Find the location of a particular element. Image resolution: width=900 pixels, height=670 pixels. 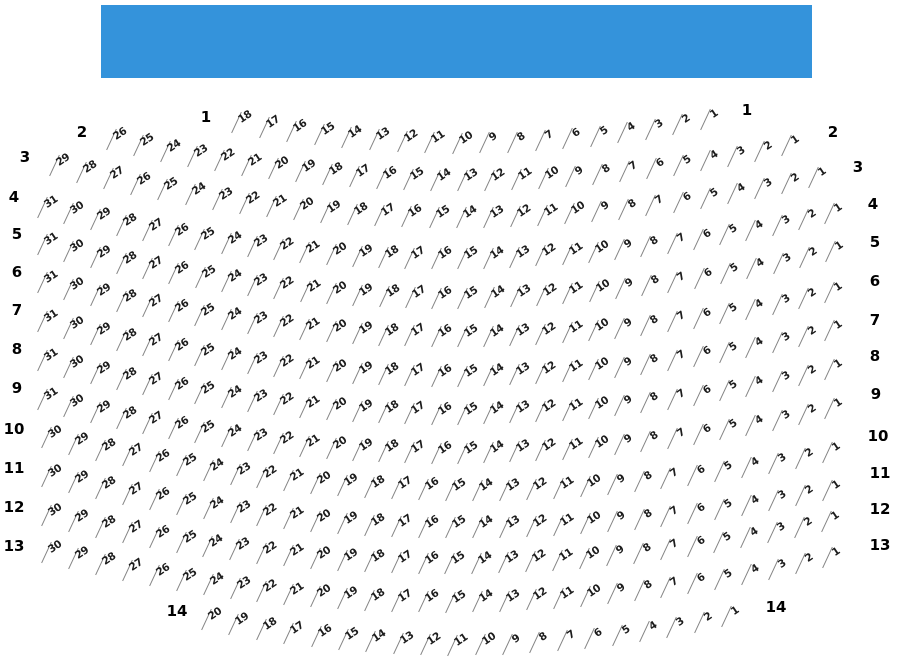

row-label-6-left: 6 is located at coordinates (17, 272).